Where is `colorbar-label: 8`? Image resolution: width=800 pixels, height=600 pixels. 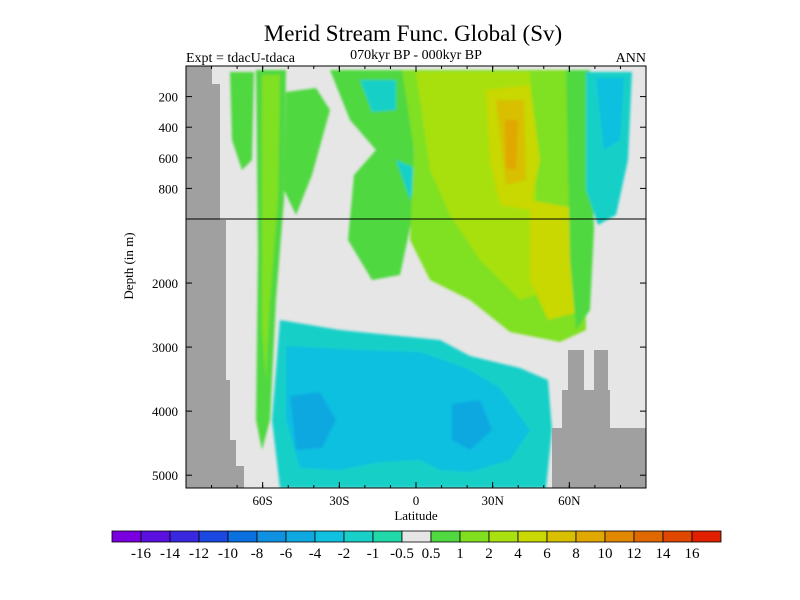 colorbar-label: 8 is located at coordinates (576, 554).